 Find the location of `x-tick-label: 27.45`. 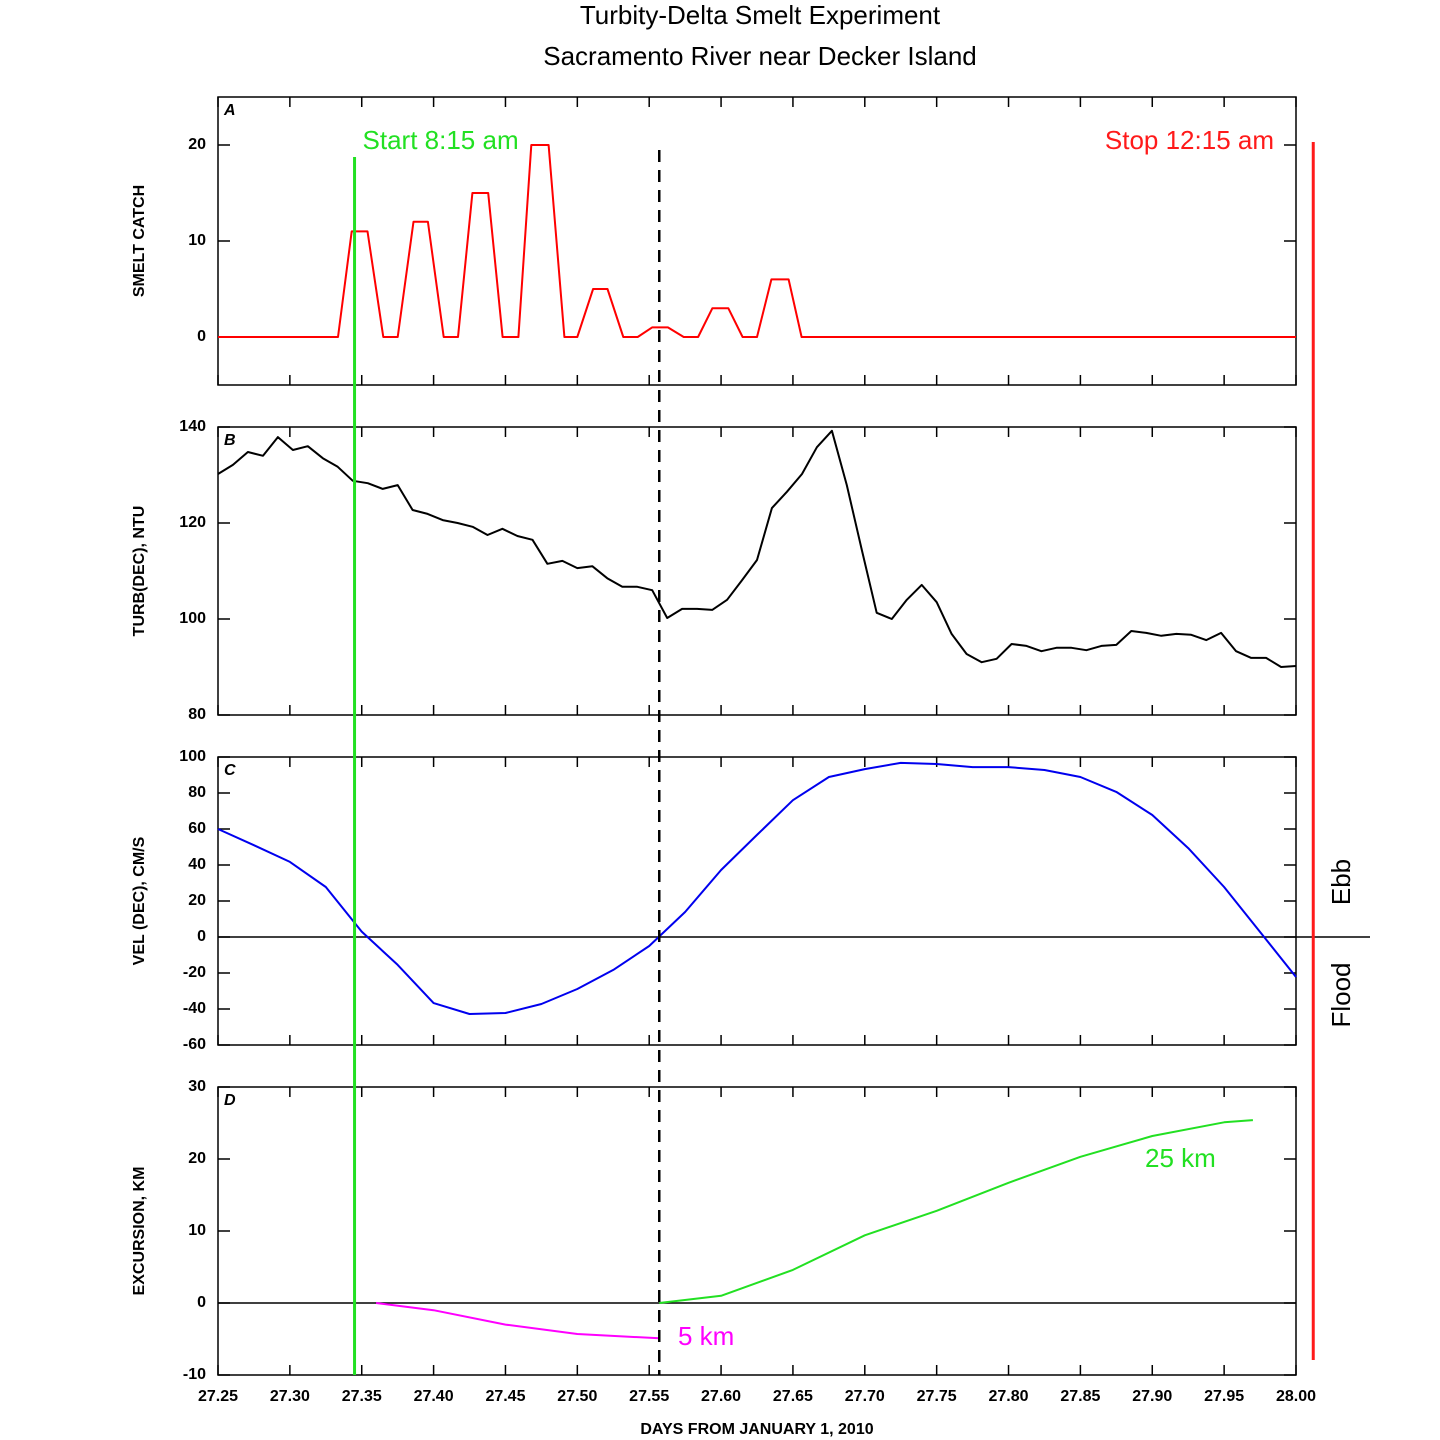

x-tick-label: 27.45 is located at coordinates (505, 1396).